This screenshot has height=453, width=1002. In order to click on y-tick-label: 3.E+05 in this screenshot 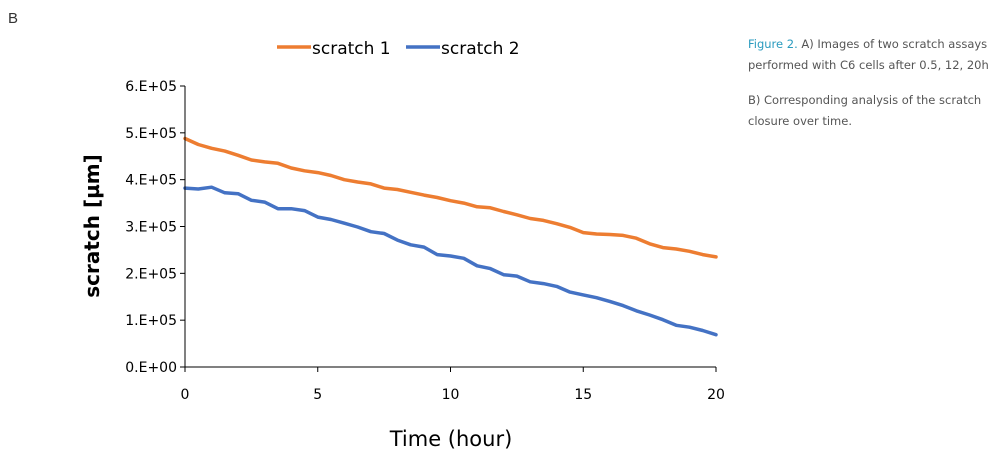, I will do `click(151, 228)`.